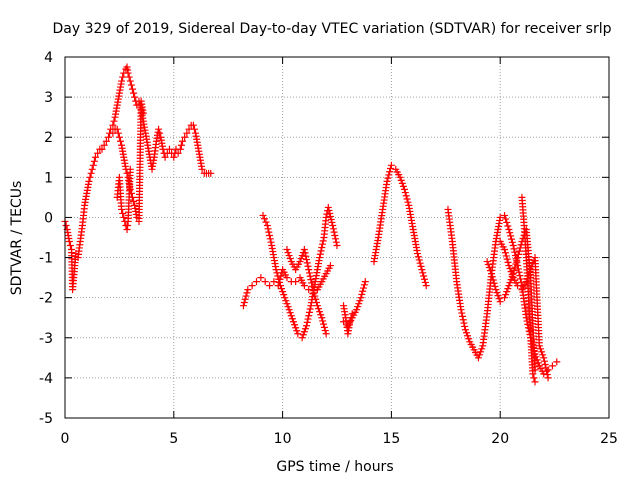 This screenshot has width=640, height=480. I want to click on y-tick-label: 2, so click(48, 138).